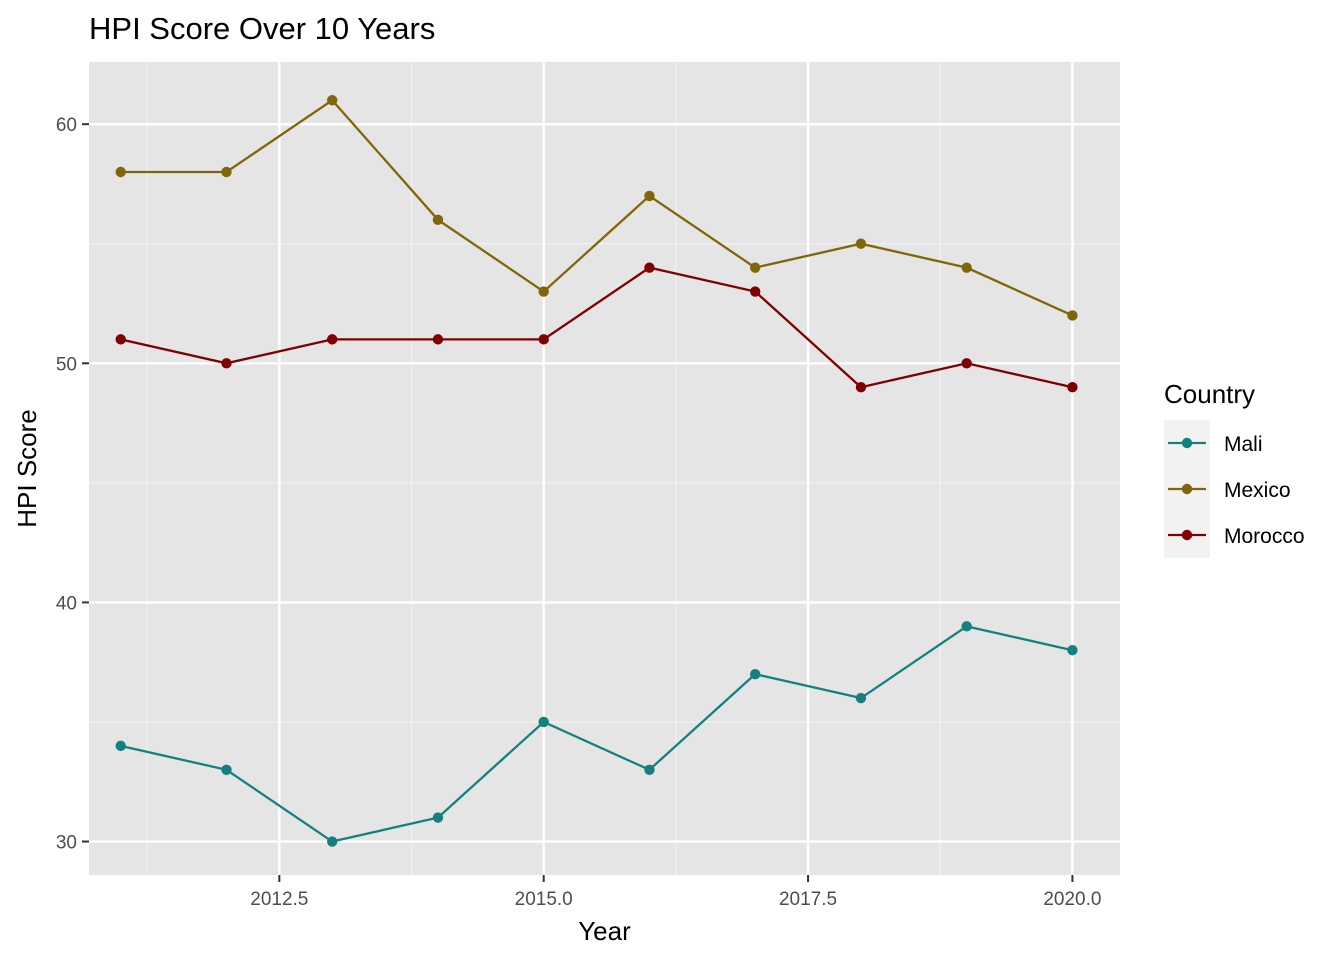  What do you see at coordinates (66, 125) in the screenshot?
I see `y-tick-label: 60` at bounding box center [66, 125].